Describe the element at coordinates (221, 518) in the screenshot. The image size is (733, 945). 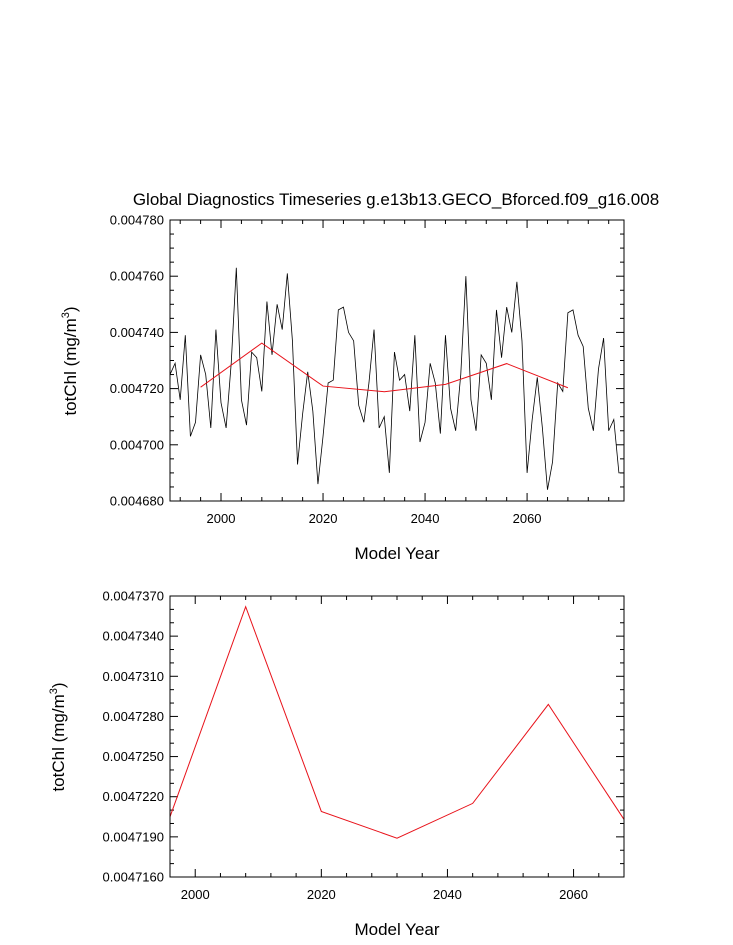
I see `top-x-tick-label: 2000` at that location.